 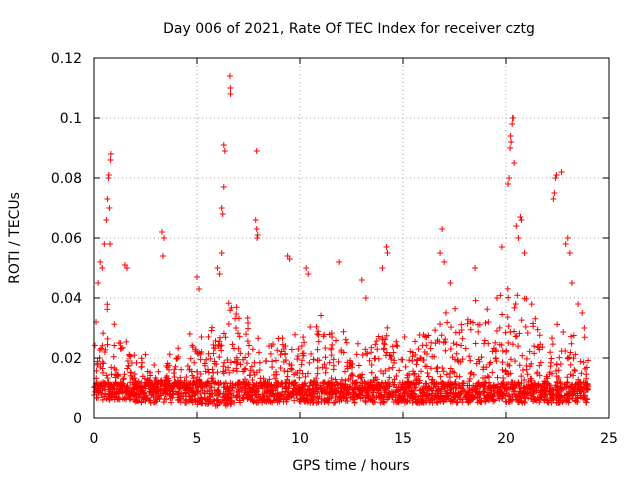 I want to click on x-tick-label: 0, so click(x=94, y=439).